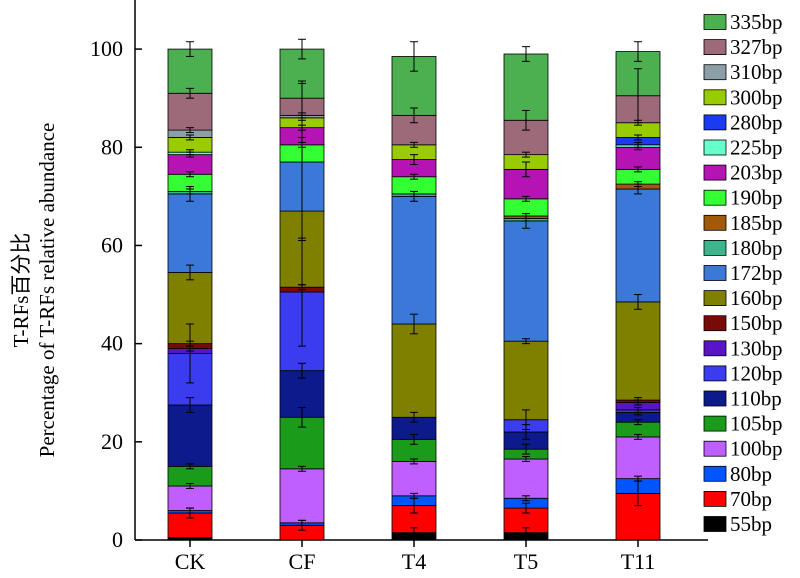 The width and height of the screenshot is (800, 578). Describe the element at coordinates (756, 424) in the screenshot. I see `legend-label-105bp: 105bp` at that location.